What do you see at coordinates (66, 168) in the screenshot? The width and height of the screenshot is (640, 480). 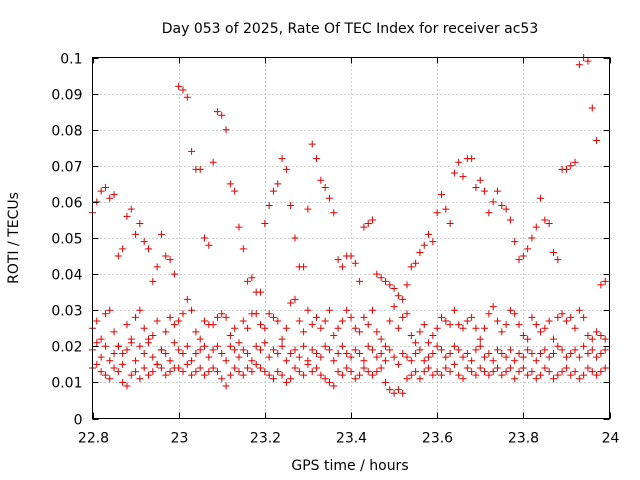 I see `y-tick-label: 0.07` at bounding box center [66, 168].